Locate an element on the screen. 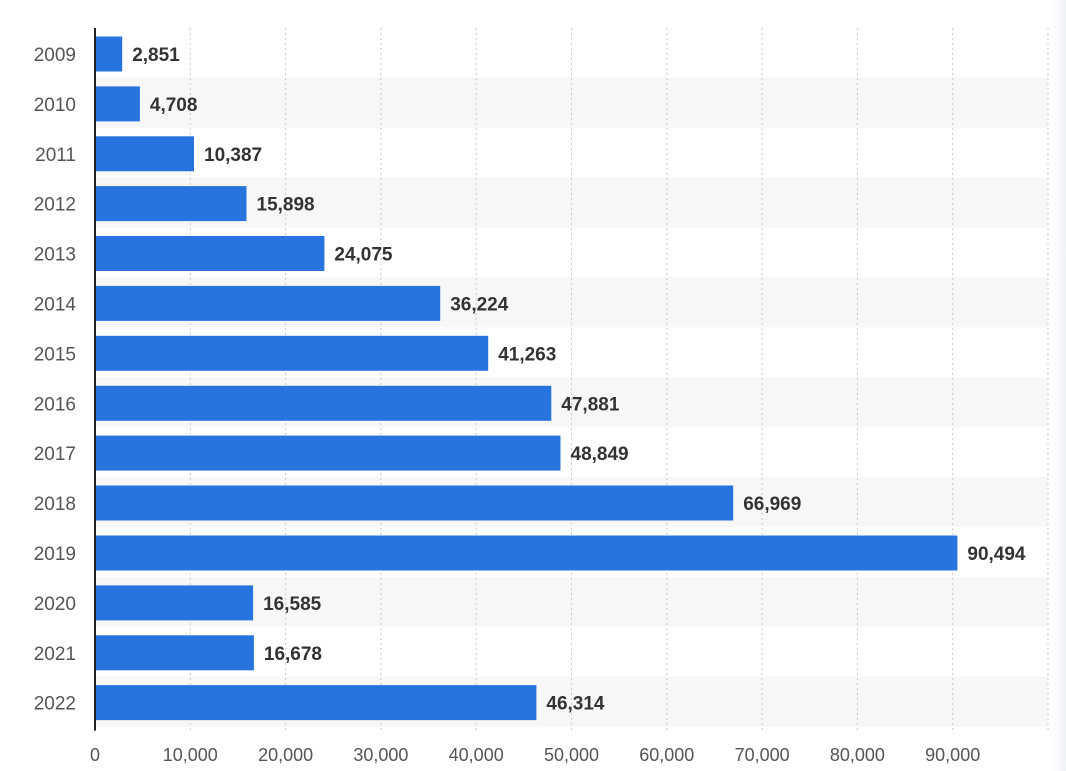 The width and height of the screenshot is (1066, 771). x-tick-label: 80,000 is located at coordinates (857, 755).